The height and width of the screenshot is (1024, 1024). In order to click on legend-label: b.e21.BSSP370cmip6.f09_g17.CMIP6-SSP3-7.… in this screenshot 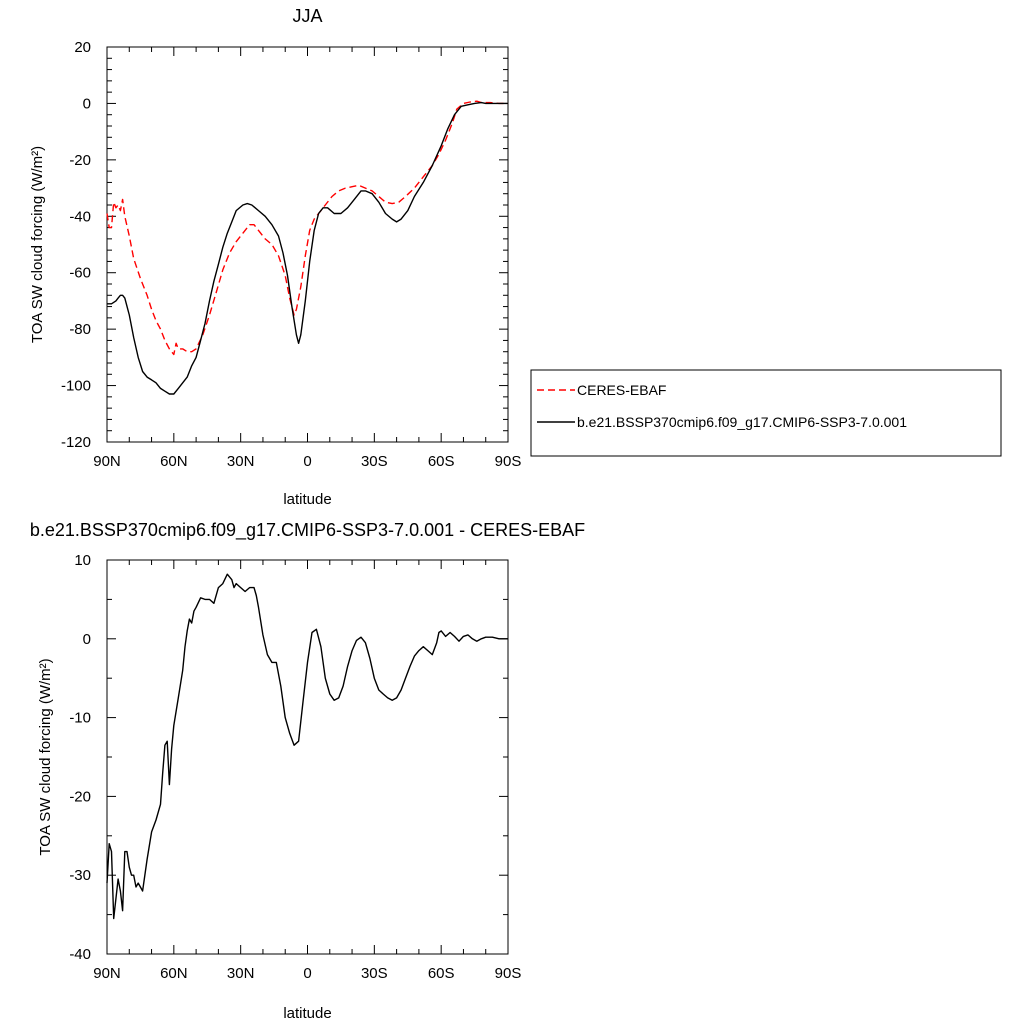, I will do `click(742, 422)`.